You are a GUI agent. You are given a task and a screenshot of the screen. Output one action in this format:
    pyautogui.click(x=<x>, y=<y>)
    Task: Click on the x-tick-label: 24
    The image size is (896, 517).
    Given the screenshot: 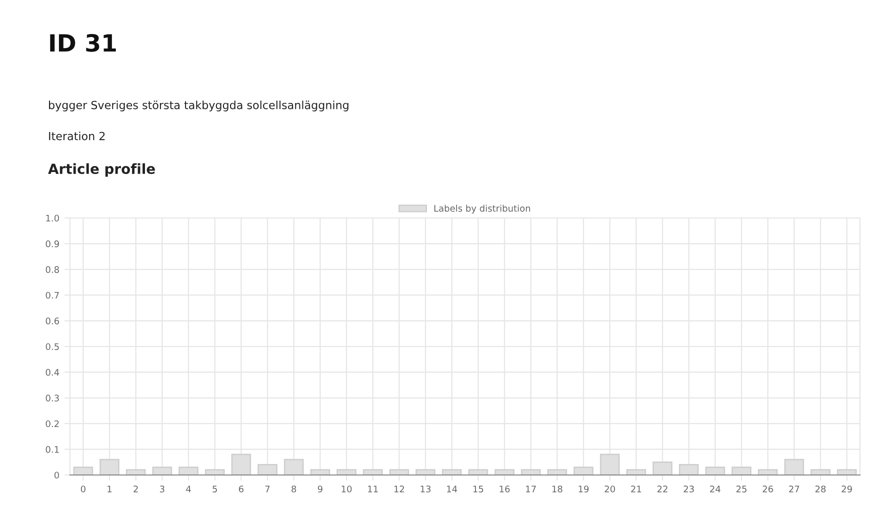 What is the action you would take?
    pyautogui.click(x=715, y=489)
    